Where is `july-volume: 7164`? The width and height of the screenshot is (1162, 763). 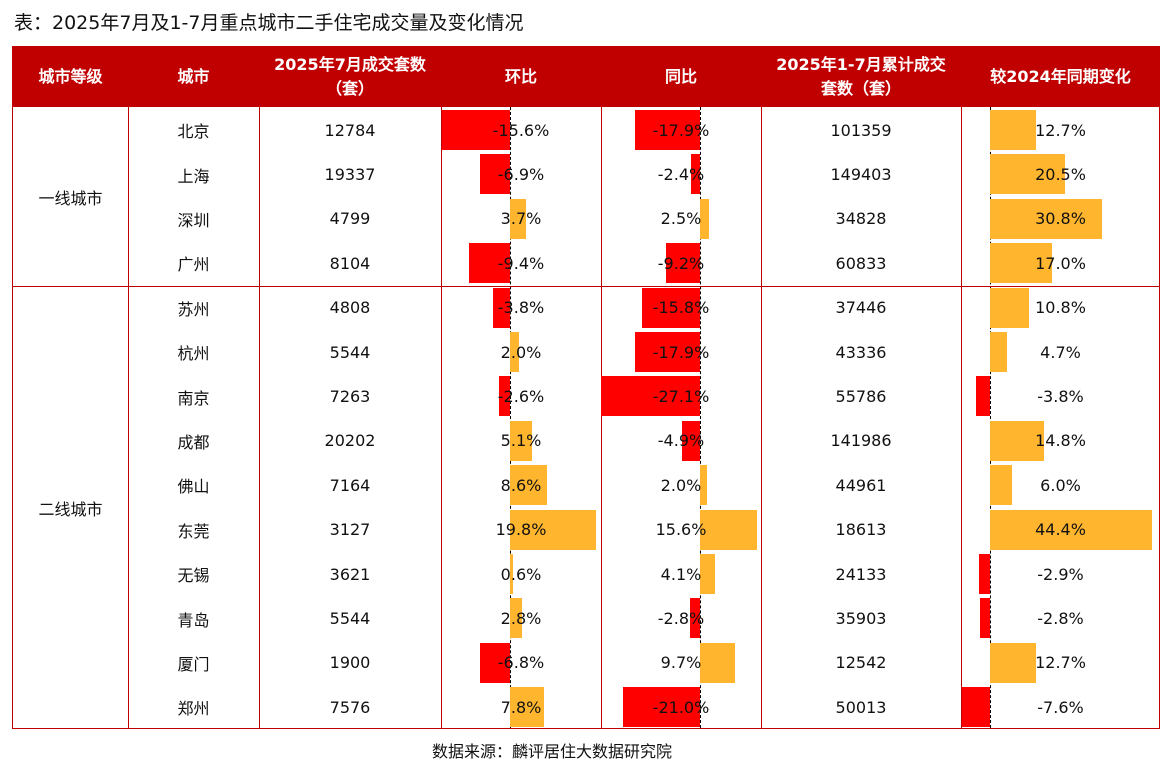
july-volume: 7164 is located at coordinates (350, 485).